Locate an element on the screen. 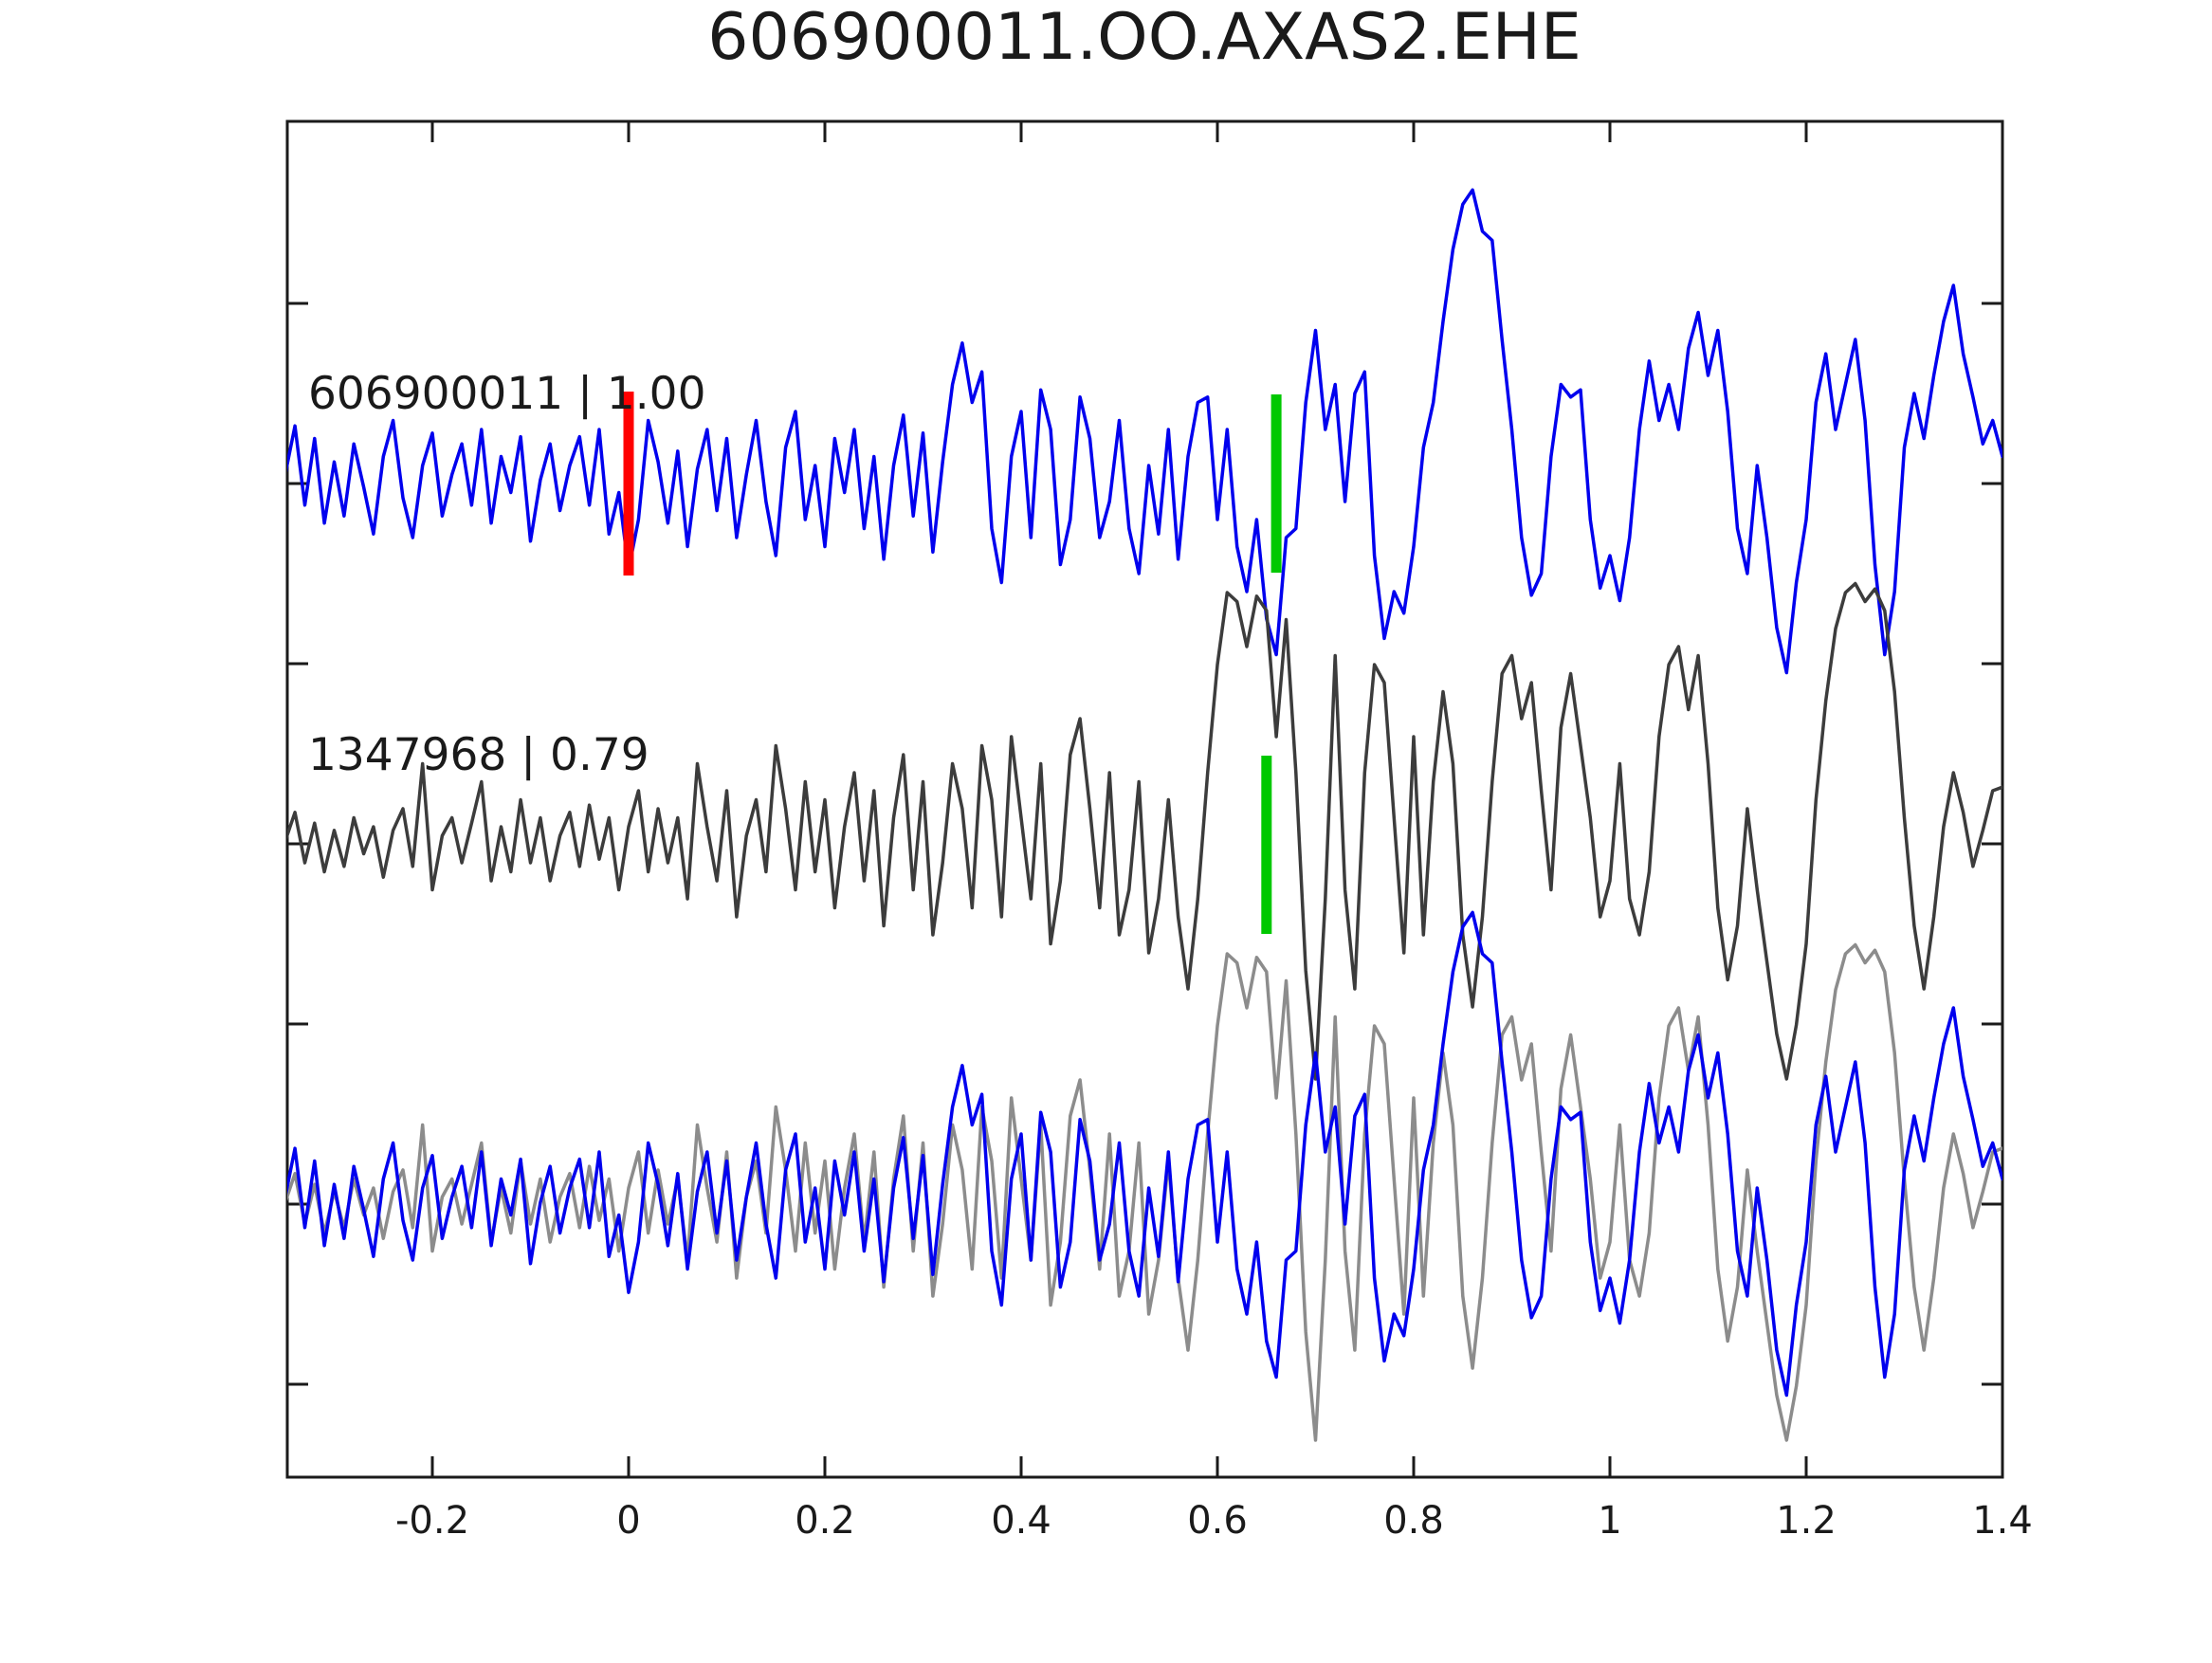 The height and width of the screenshot is (1663, 2212). x-tick-label: 1.2 is located at coordinates (1806, 1521).